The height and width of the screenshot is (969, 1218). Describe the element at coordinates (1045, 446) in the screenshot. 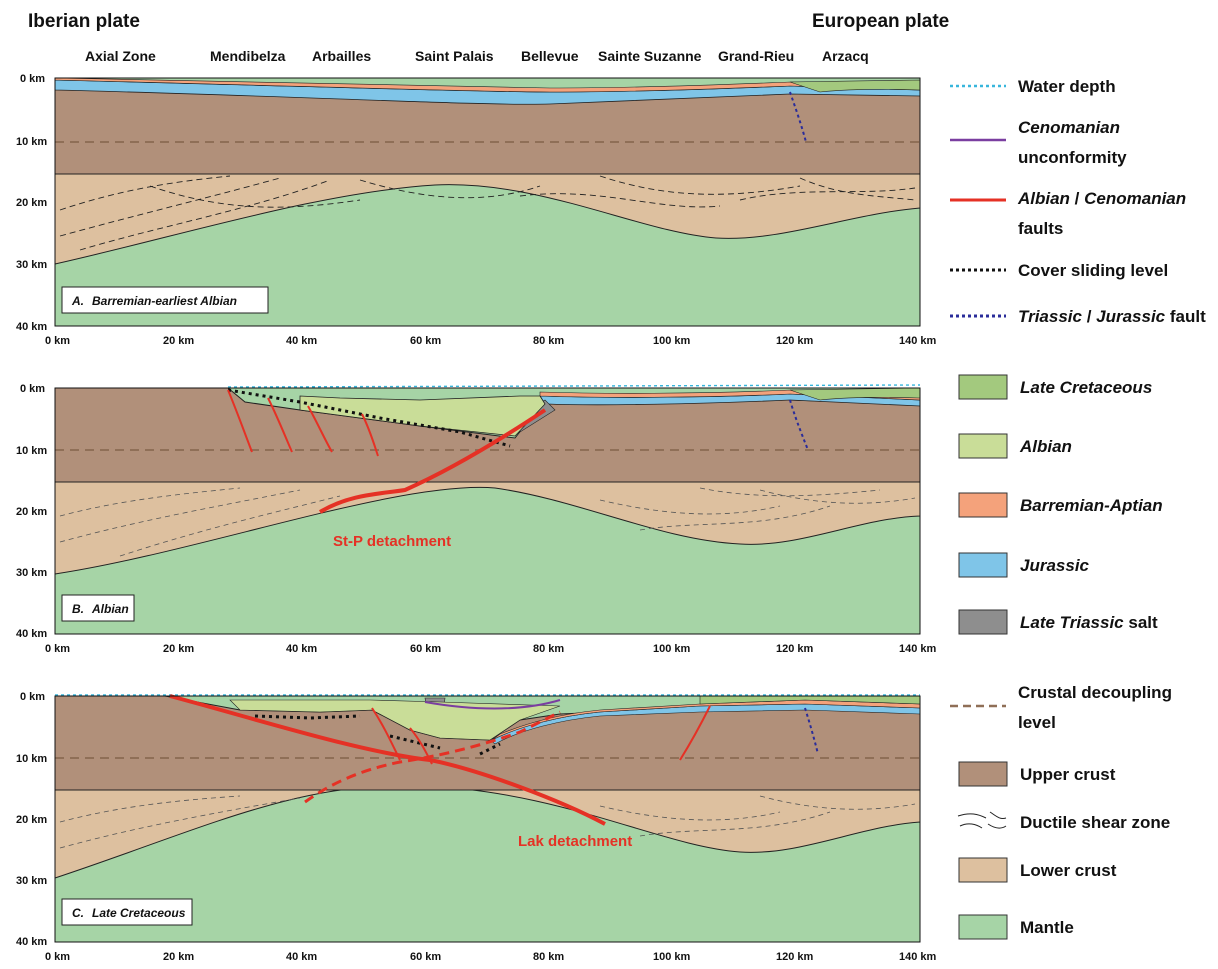

I see `legend-albian: Albian` at that location.